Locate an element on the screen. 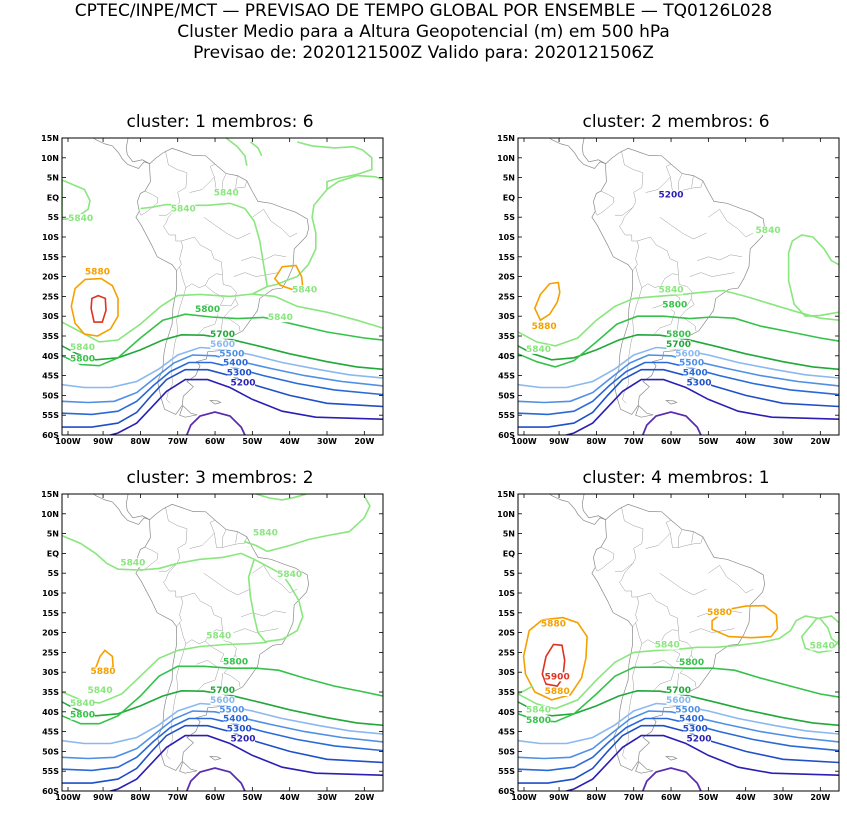  lat-tick-label: 10N is located at coordinates (50, 158).